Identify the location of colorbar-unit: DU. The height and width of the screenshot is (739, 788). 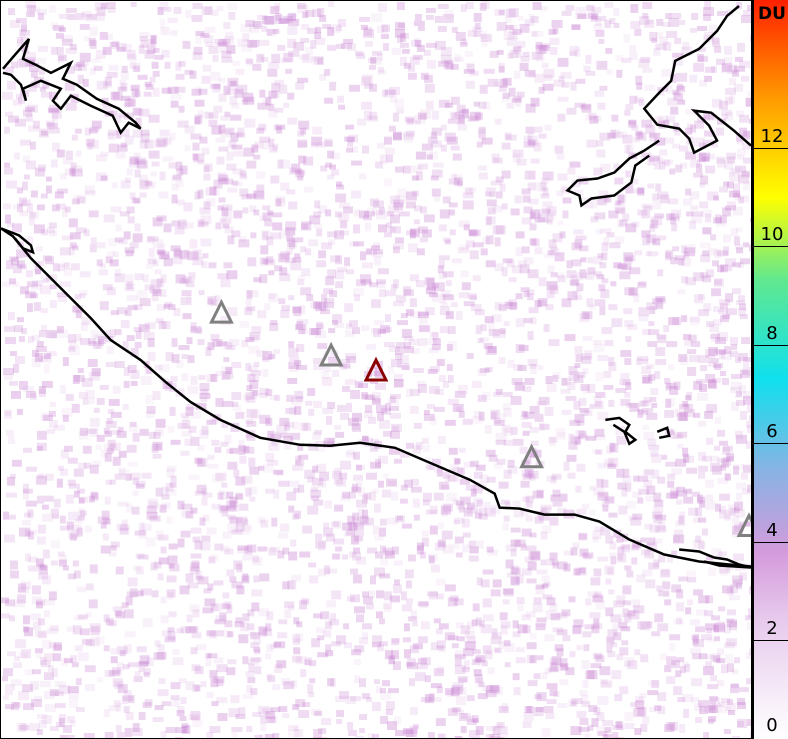
(772, 14).